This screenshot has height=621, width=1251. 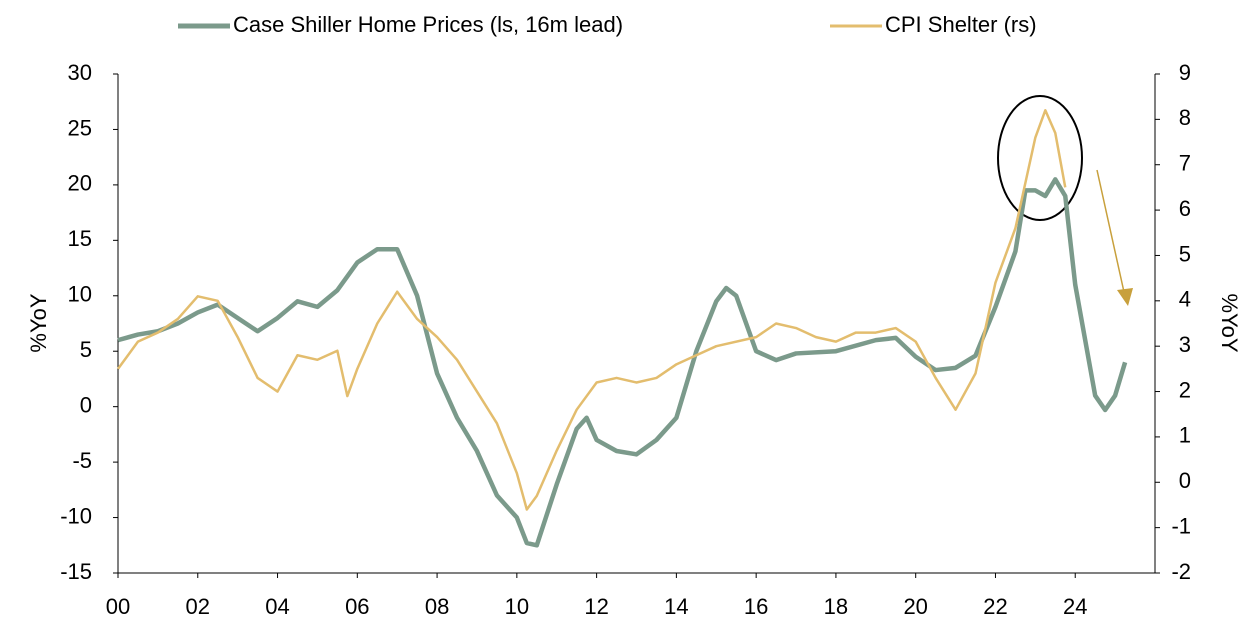 What do you see at coordinates (1185, 435) in the screenshot?
I see `y2-tick-label: 1` at bounding box center [1185, 435].